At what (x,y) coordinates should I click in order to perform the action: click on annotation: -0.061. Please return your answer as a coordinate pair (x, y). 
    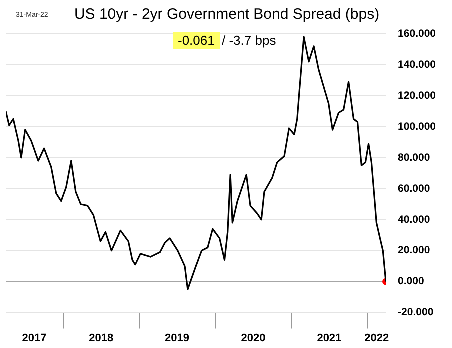
    Looking at the image, I should click on (196, 40).